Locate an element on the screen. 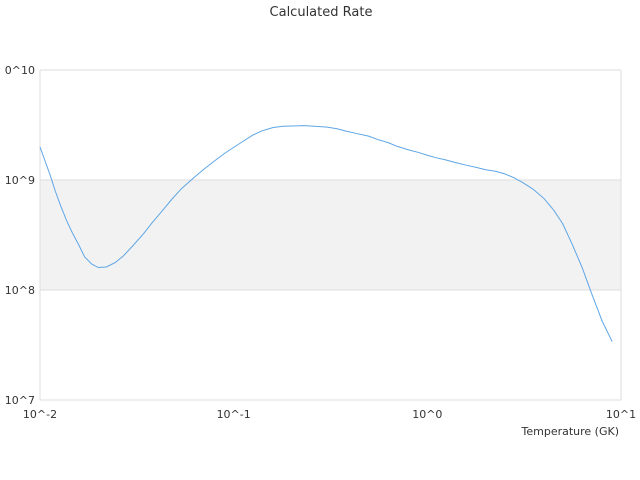  x-tick-label: 10^1 is located at coordinates (621, 414).